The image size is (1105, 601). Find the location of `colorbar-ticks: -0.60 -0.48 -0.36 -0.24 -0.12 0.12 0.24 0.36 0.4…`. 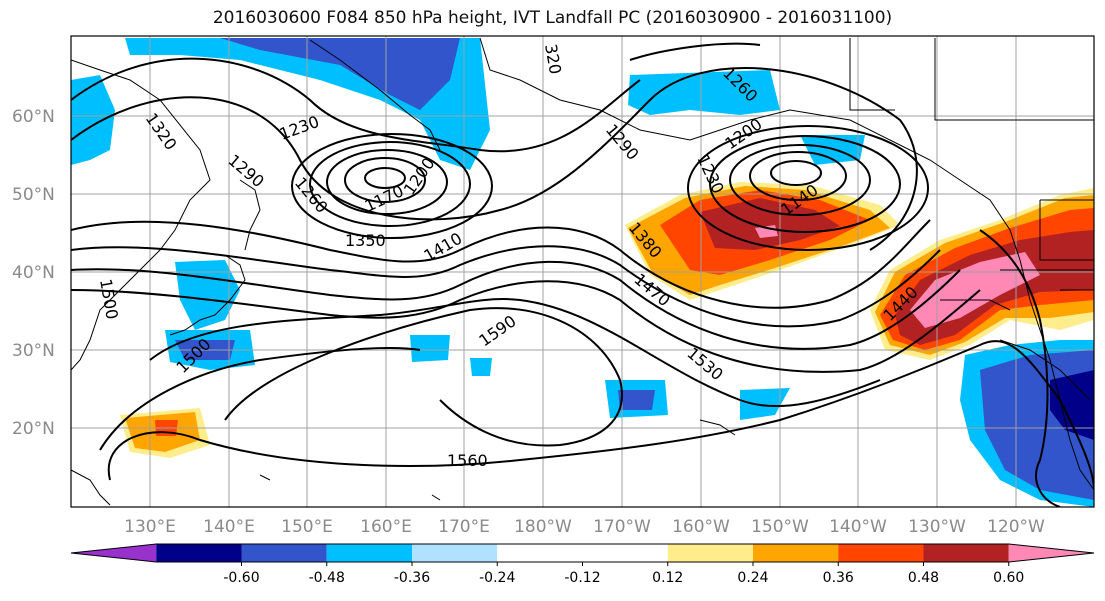

colorbar-ticks: -0.60 -0.48 -0.36 -0.24 -0.12 0.12 0.24 0.36 0.4… is located at coordinates (623, 574).